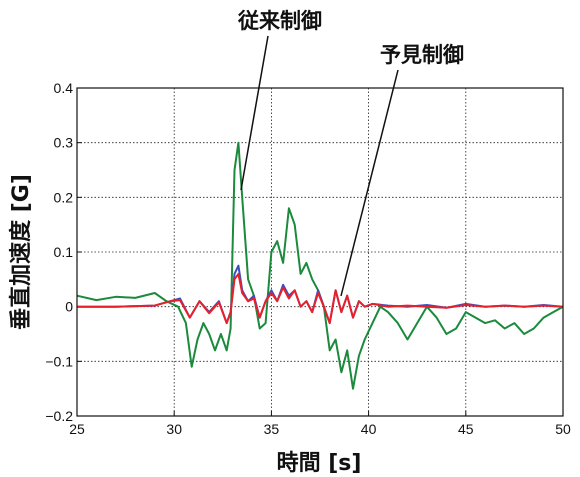 This screenshot has width=580, height=477. Describe the element at coordinates (64, 143) in the screenshot. I see `y-tick-label: 0.3` at that location.